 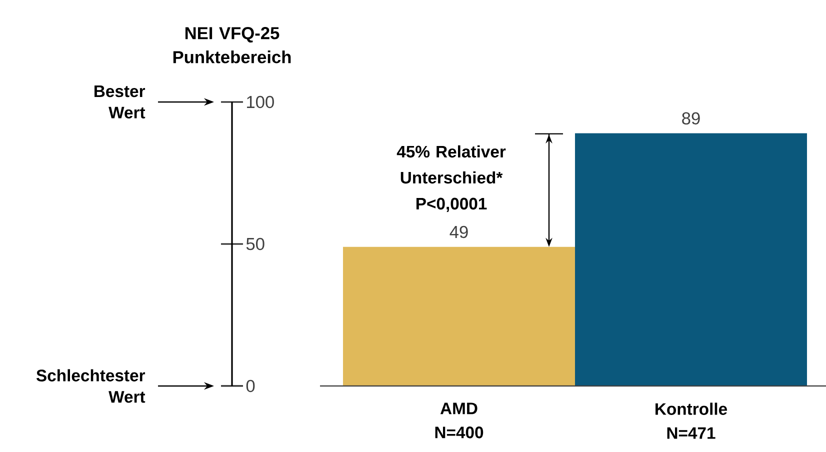 What do you see at coordinates (120, 102) in the screenshot?
I see `text: Bester Wert` at bounding box center [120, 102].